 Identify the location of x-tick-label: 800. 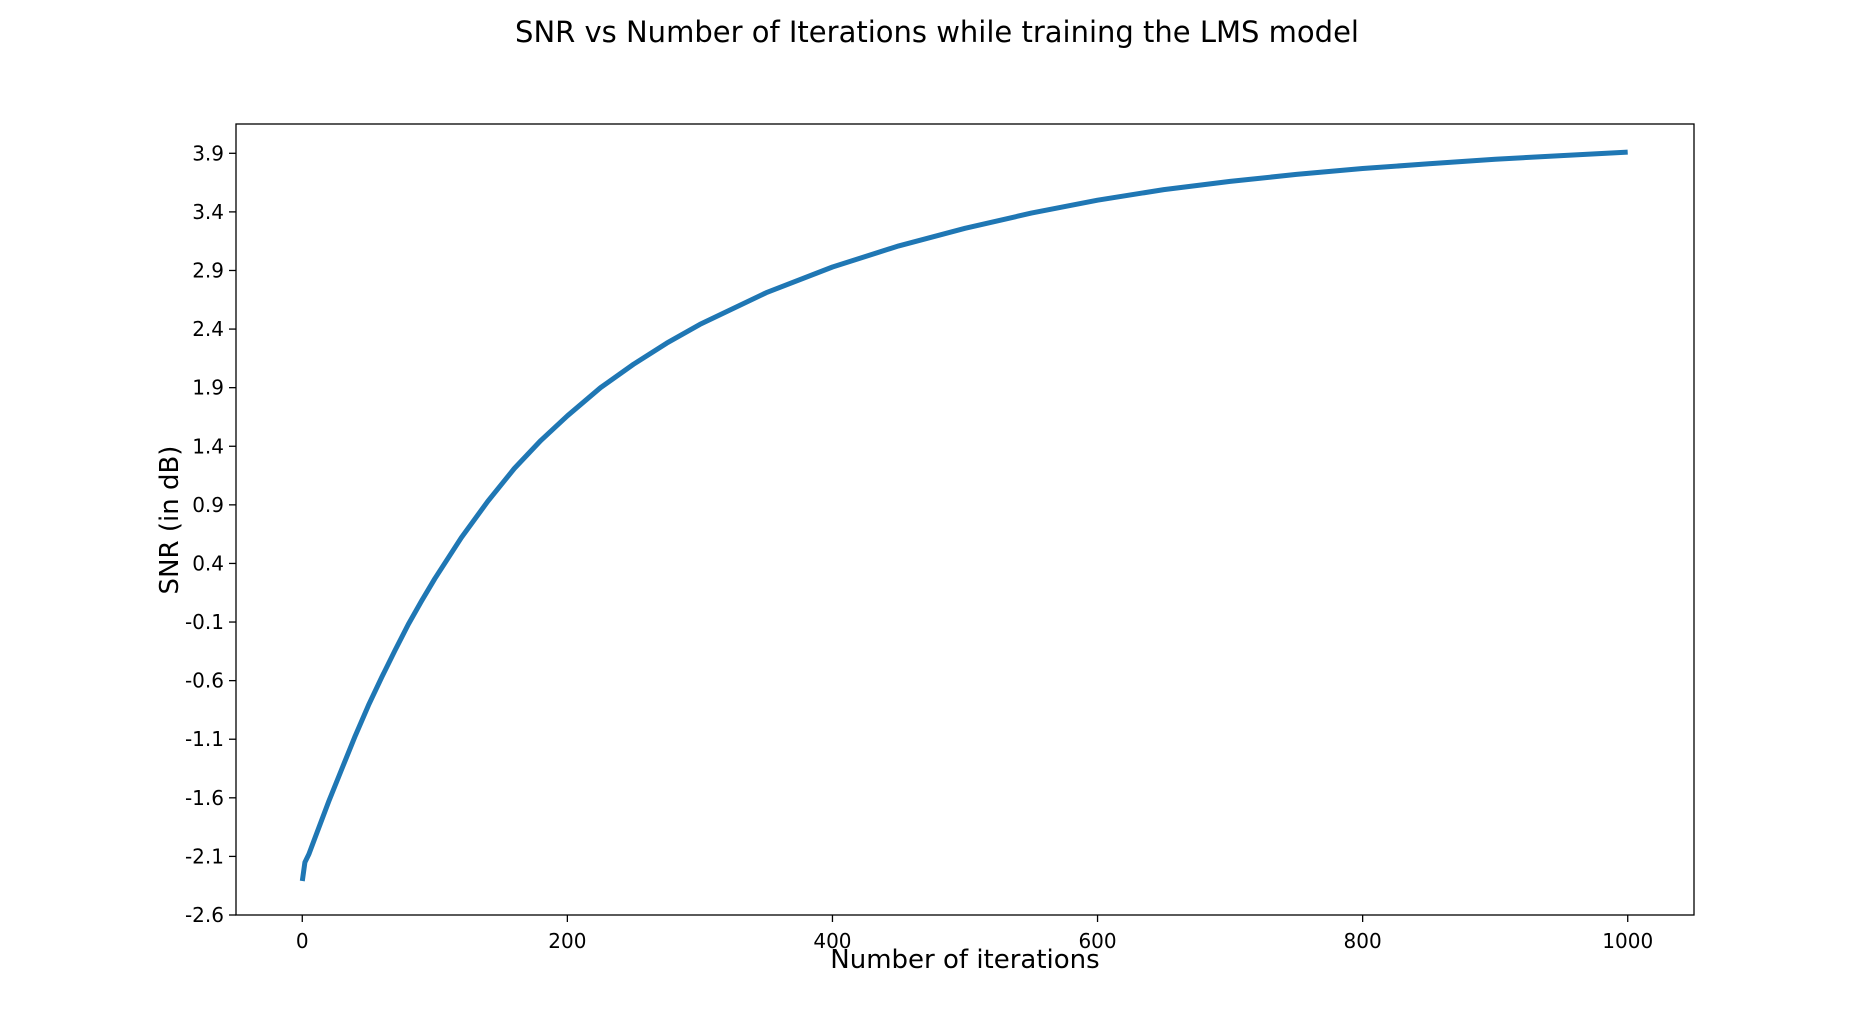
(1363, 941).